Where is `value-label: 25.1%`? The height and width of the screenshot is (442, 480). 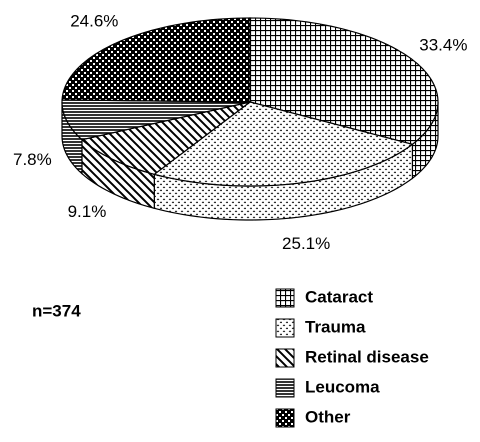
value-label: 25.1% is located at coordinates (306, 243).